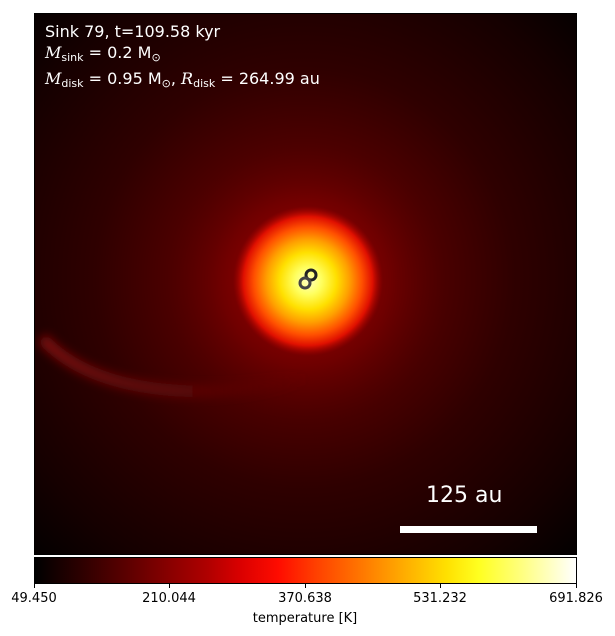 Image resolution: width=615 pixels, height=636 pixels. I want to click on colorbar-tick-label: 691.826, so click(576, 598).